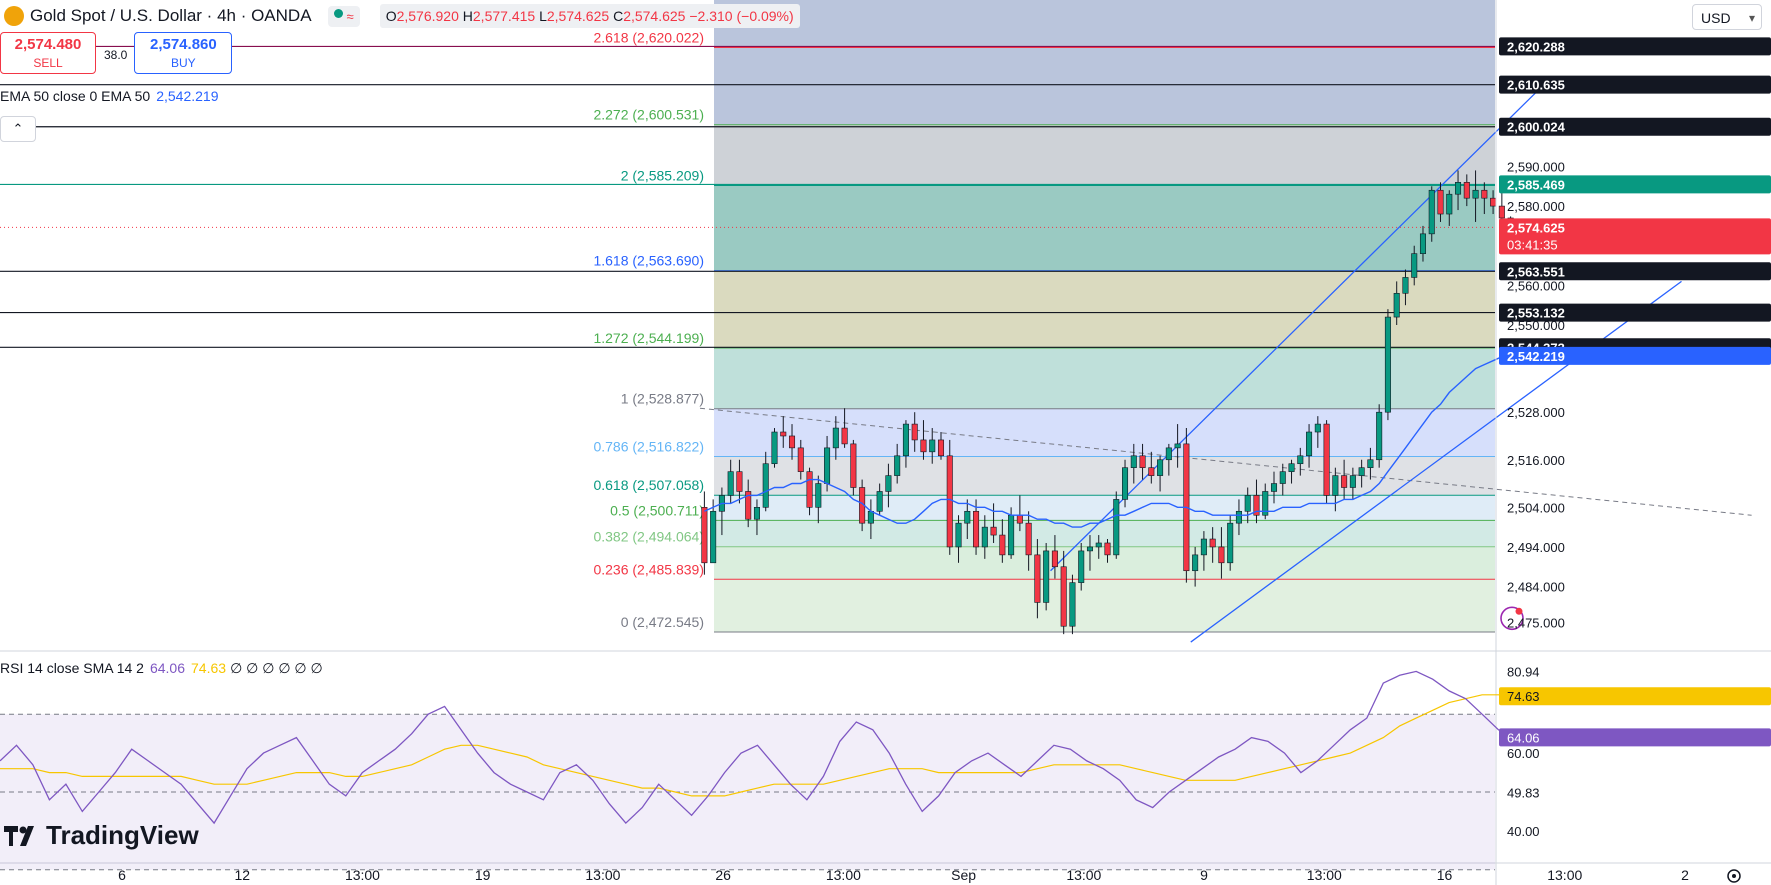 Image resolution: width=1771 pixels, height=885 pixels. I want to click on rsi-label-bg, so click(1635, 737).